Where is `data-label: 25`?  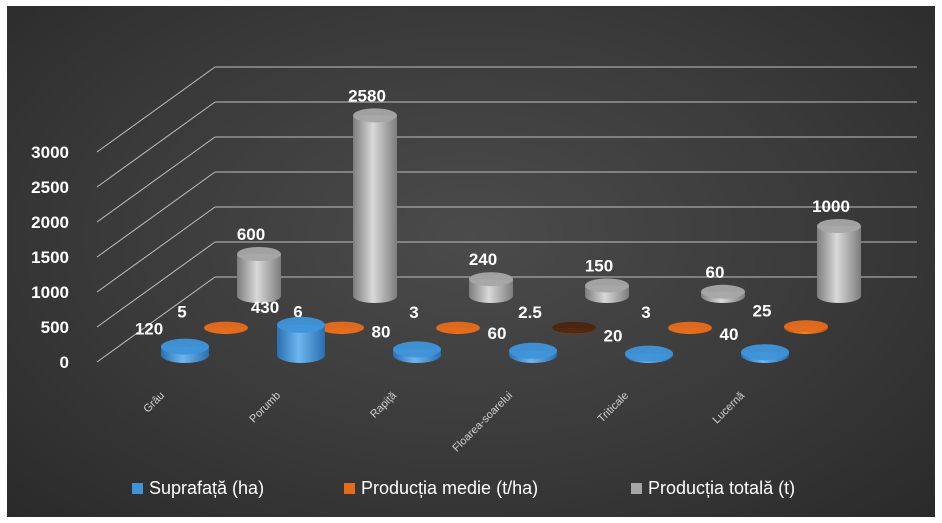 data-label: 25 is located at coordinates (762, 310).